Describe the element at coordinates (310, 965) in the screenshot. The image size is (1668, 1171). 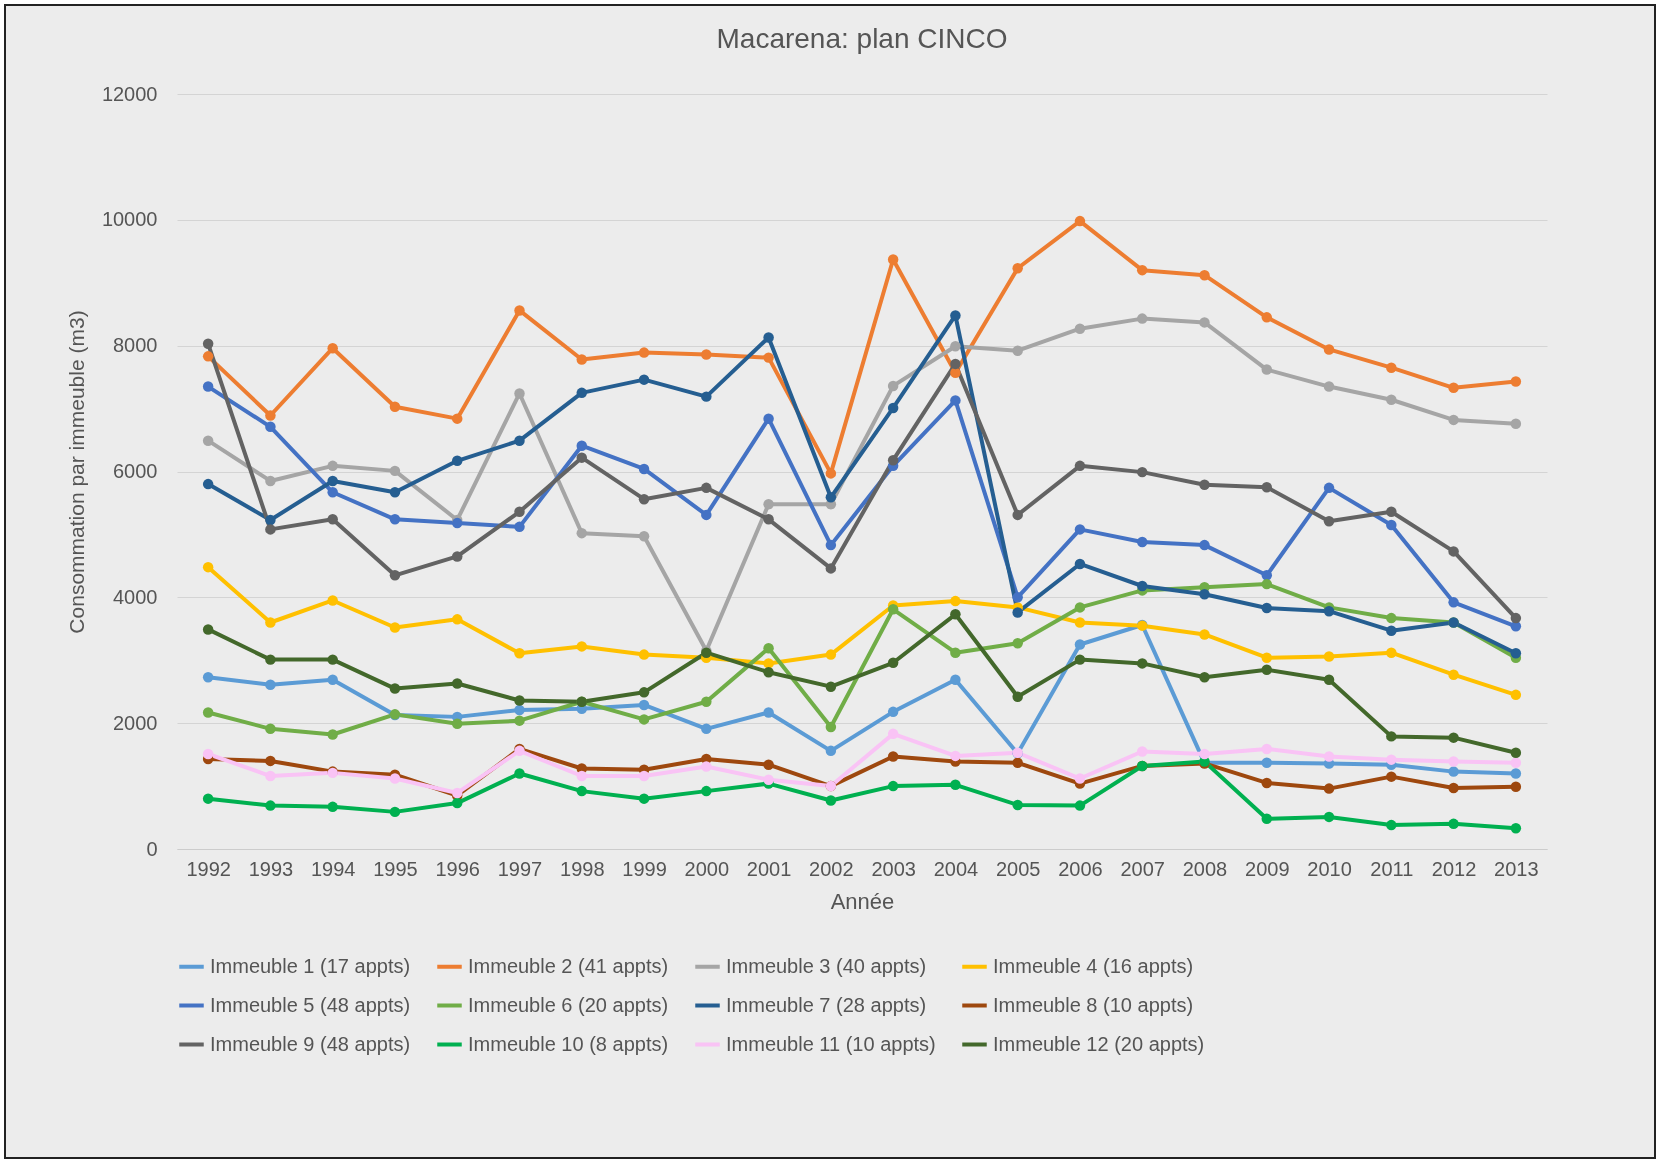
I see `legend-label: Immeuble 1 (17 appts)` at that location.